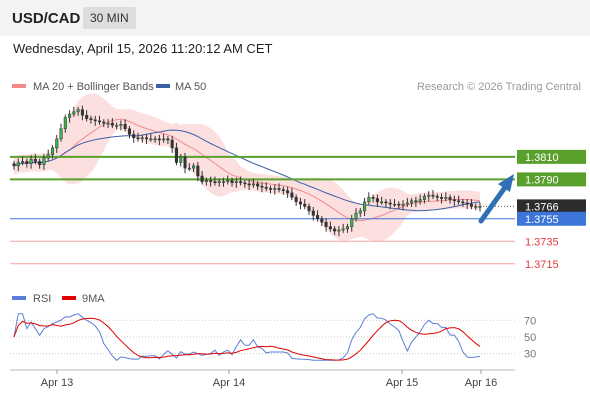 The image size is (590, 400). What do you see at coordinates (93, 87) in the screenshot?
I see `ma20-legend-label: MA 20 + Bollinger Bands` at bounding box center [93, 87].